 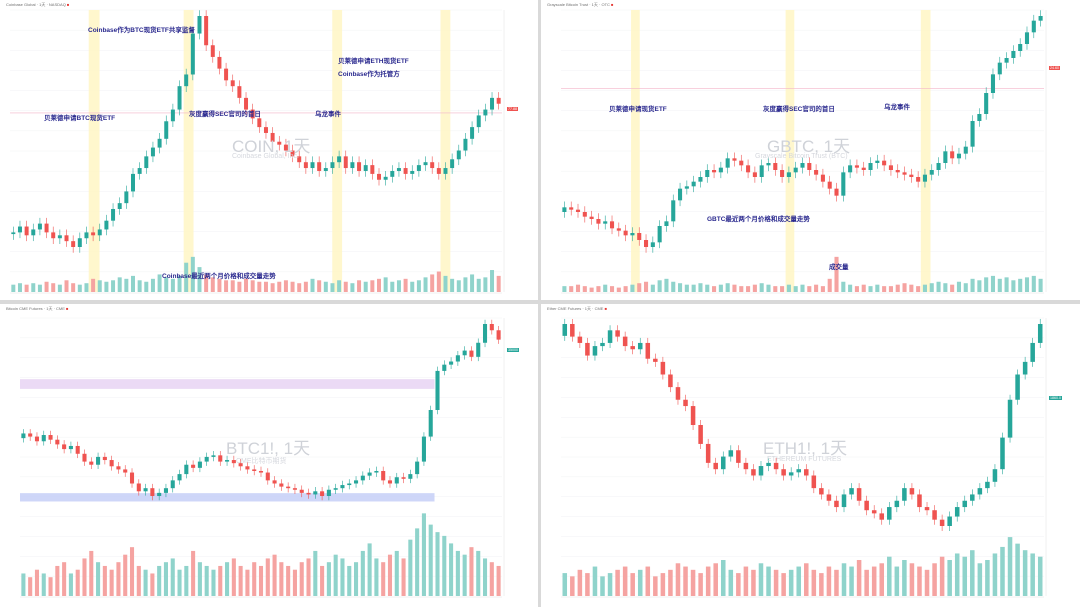 I want to click on annotation-oolong: 乌龙事件, so click(x=328, y=114).